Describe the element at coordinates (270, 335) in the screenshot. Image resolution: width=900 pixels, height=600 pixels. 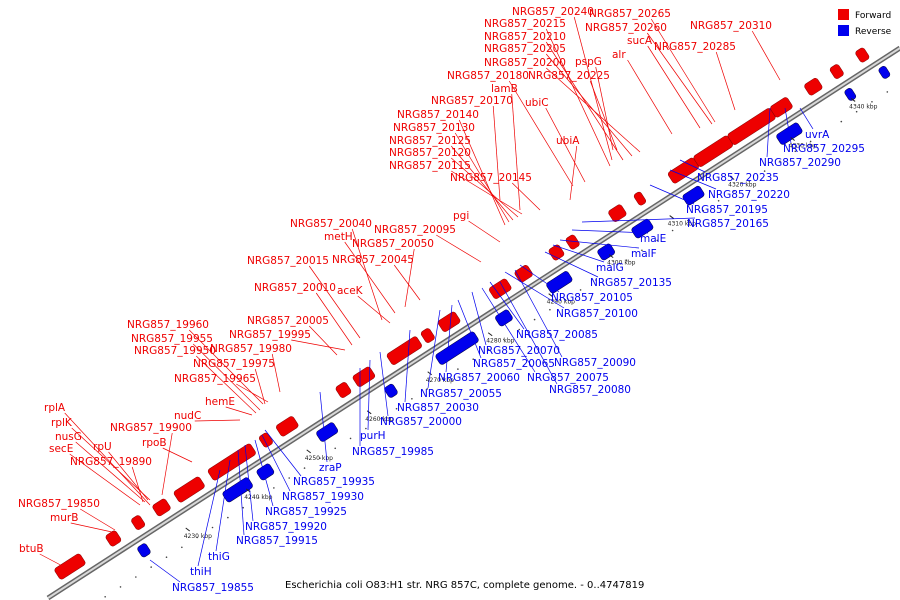
I see `forward-gene-label: NRG857_19995` at that location.